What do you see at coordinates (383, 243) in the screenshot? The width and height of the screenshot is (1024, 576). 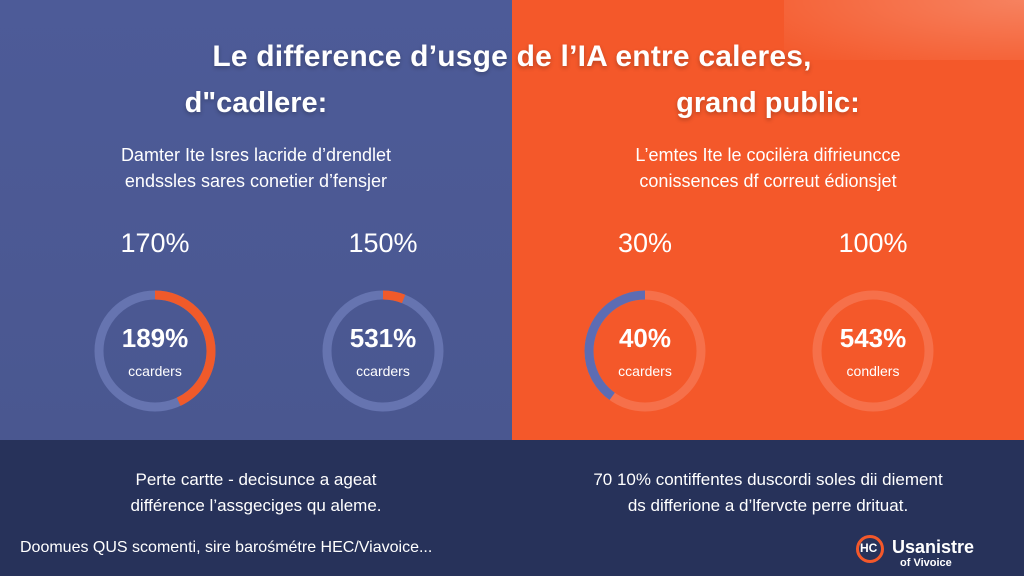 I see `left-stat-2-top-value: 150%` at bounding box center [383, 243].